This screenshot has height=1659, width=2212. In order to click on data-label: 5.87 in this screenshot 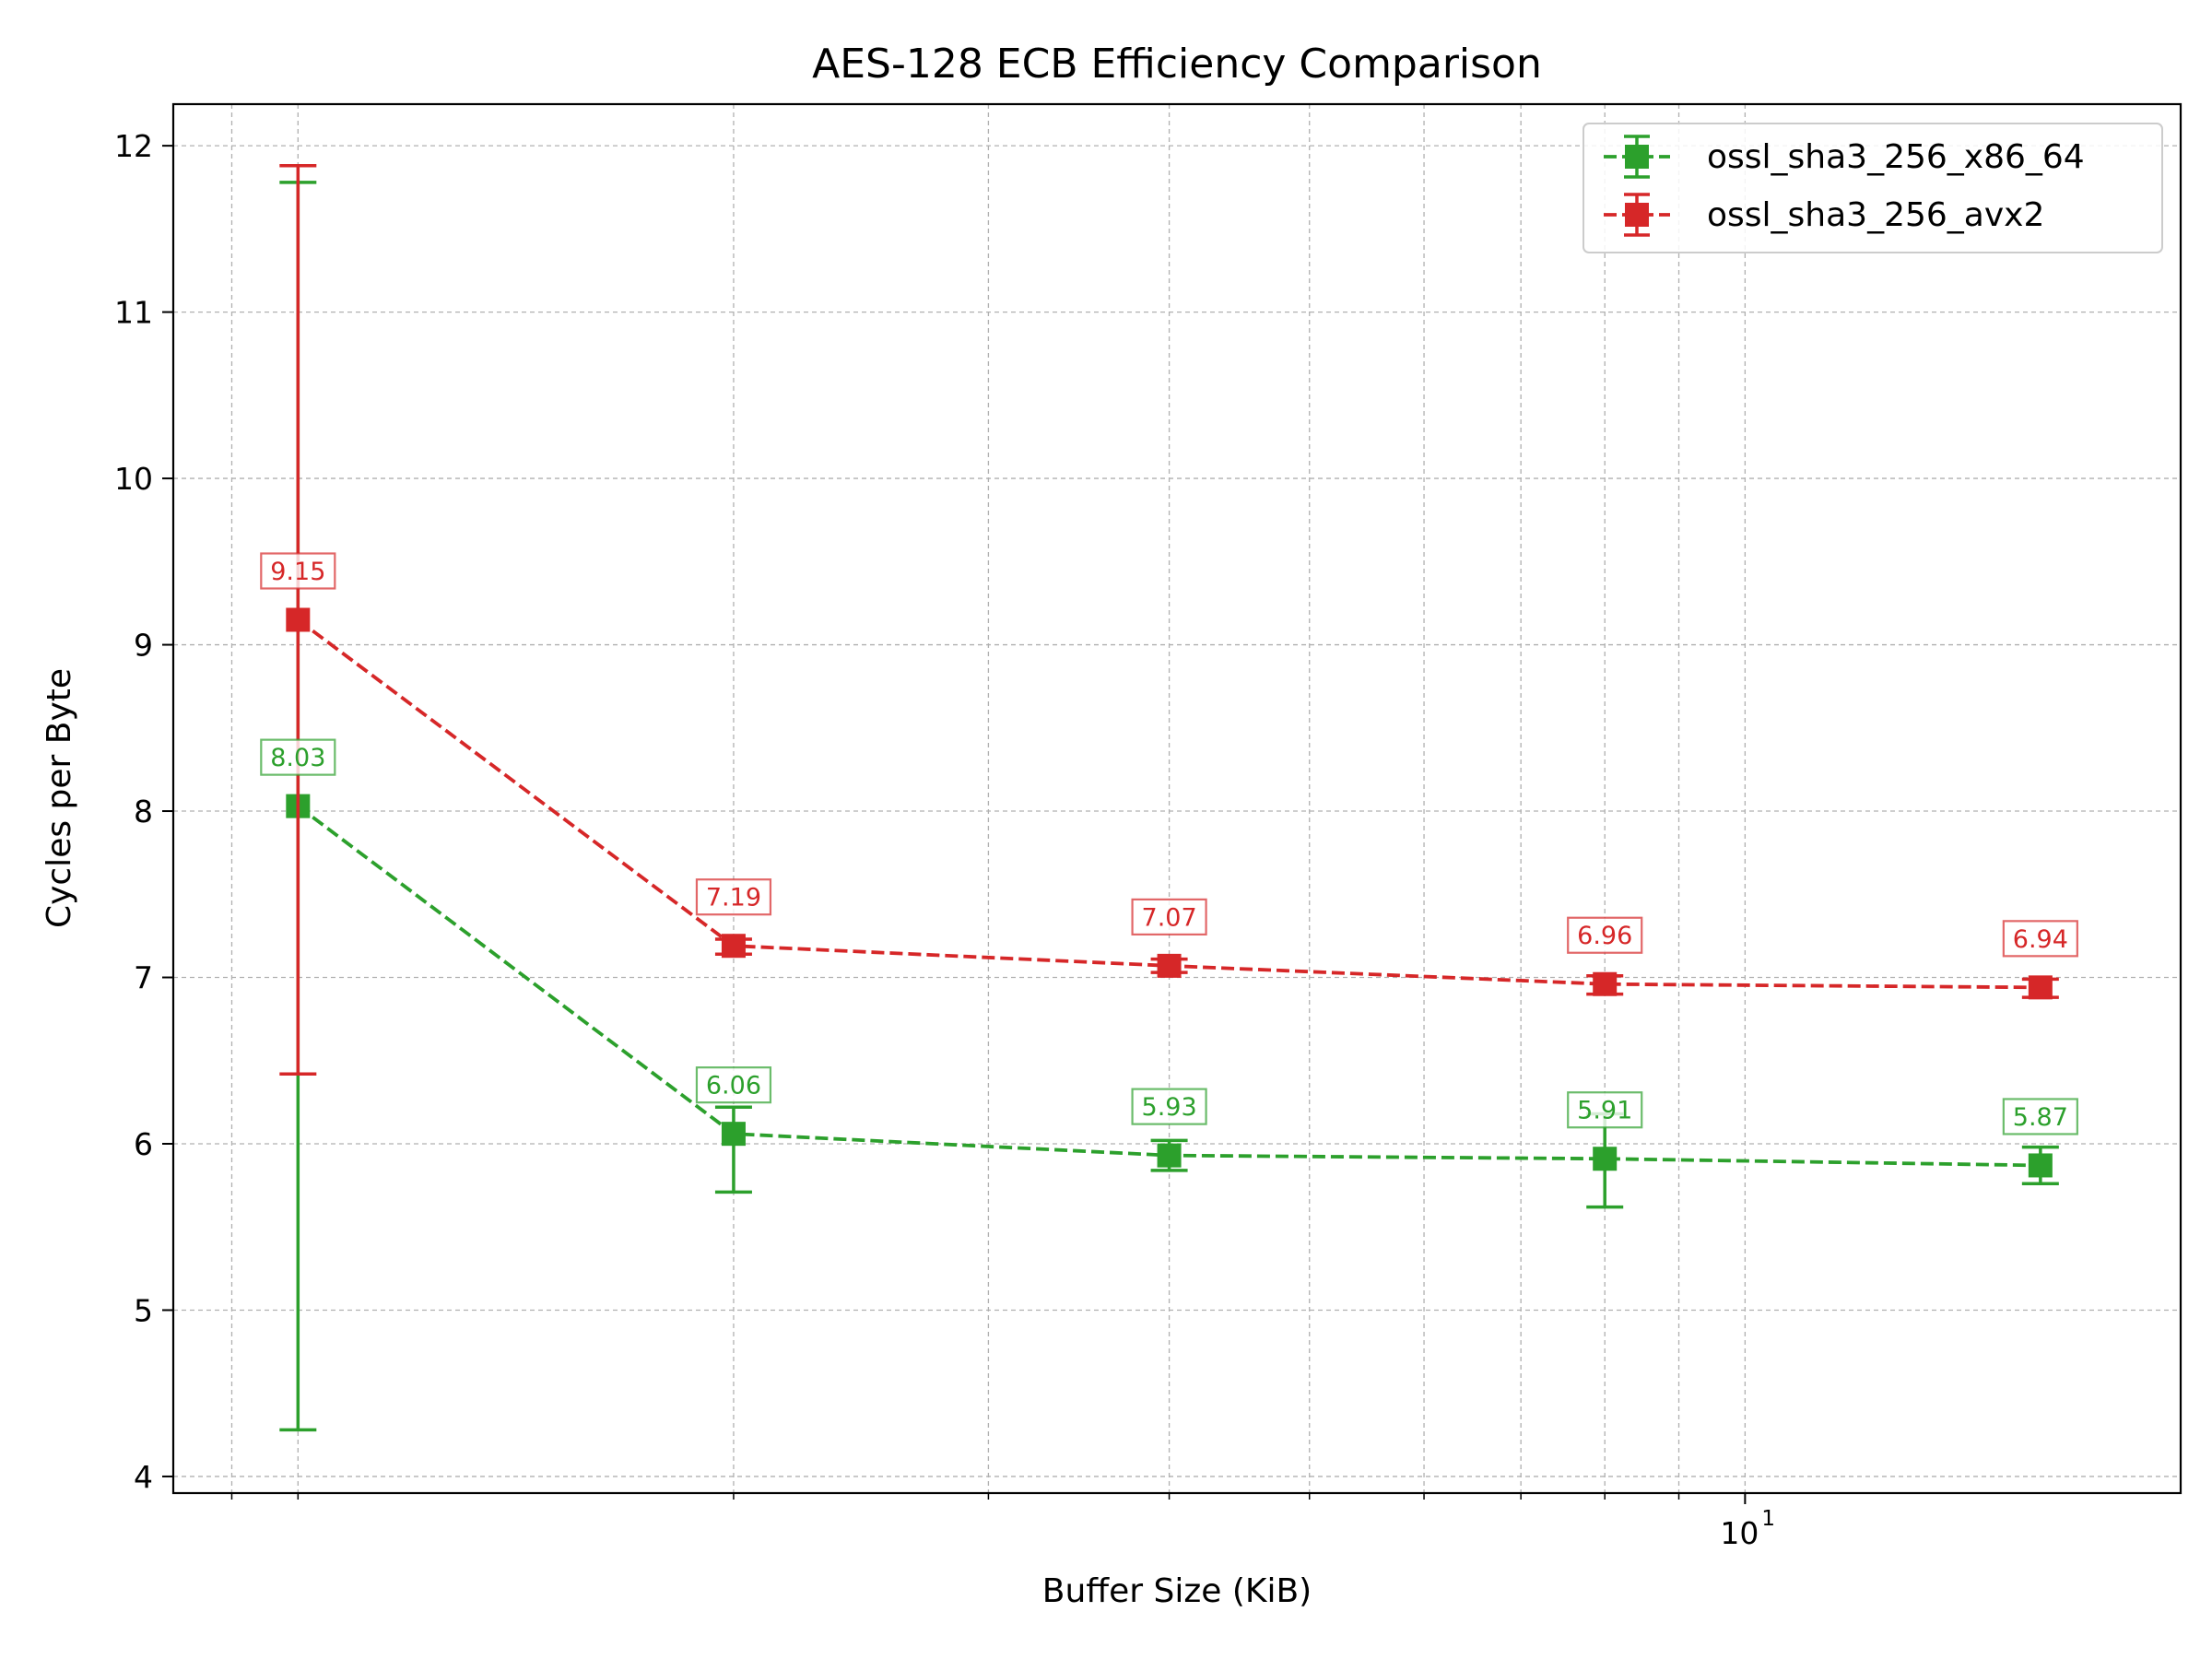, I will do `click(2040, 1117)`.